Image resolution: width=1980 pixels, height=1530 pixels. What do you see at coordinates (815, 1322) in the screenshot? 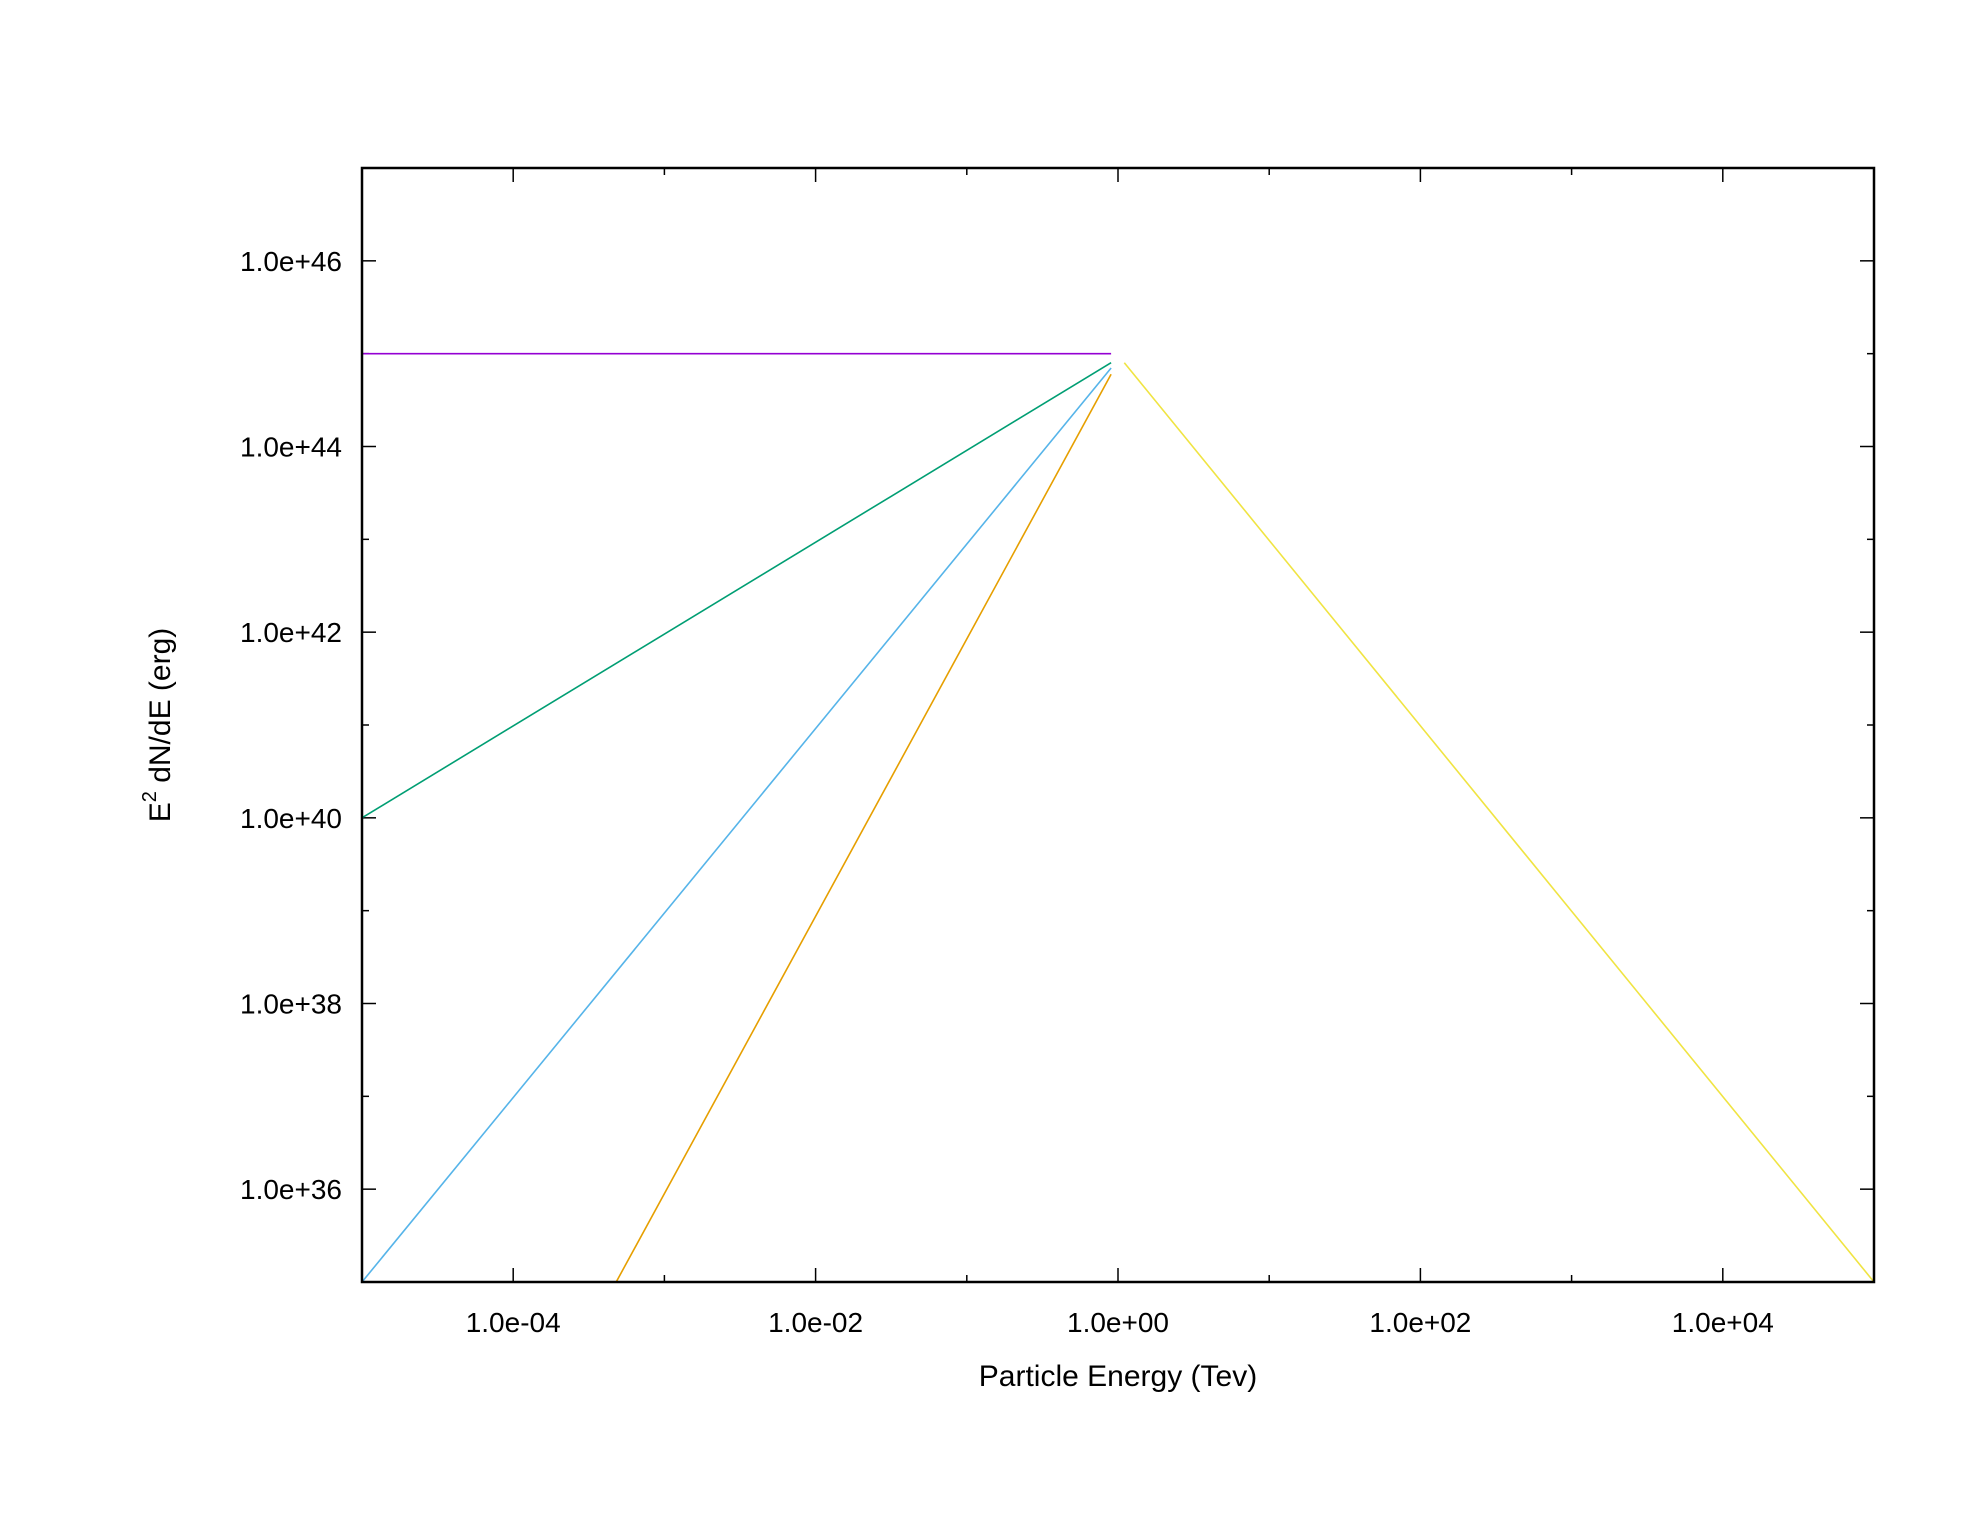
I see `x-tick-label: 1.0e-02` at bounding box center [815, 1322].